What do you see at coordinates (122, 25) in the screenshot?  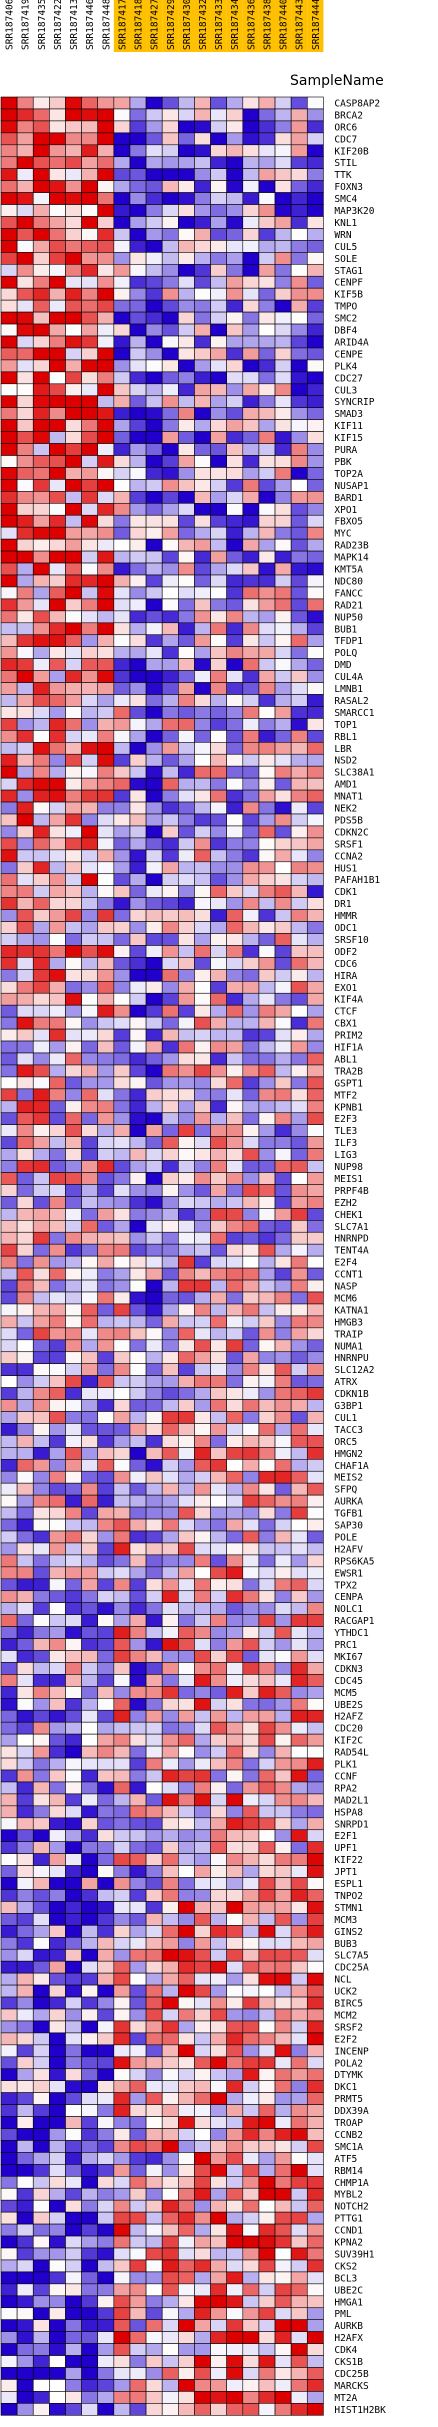 I see `sample-label: SRR187417` at bounding box center [122, 25].